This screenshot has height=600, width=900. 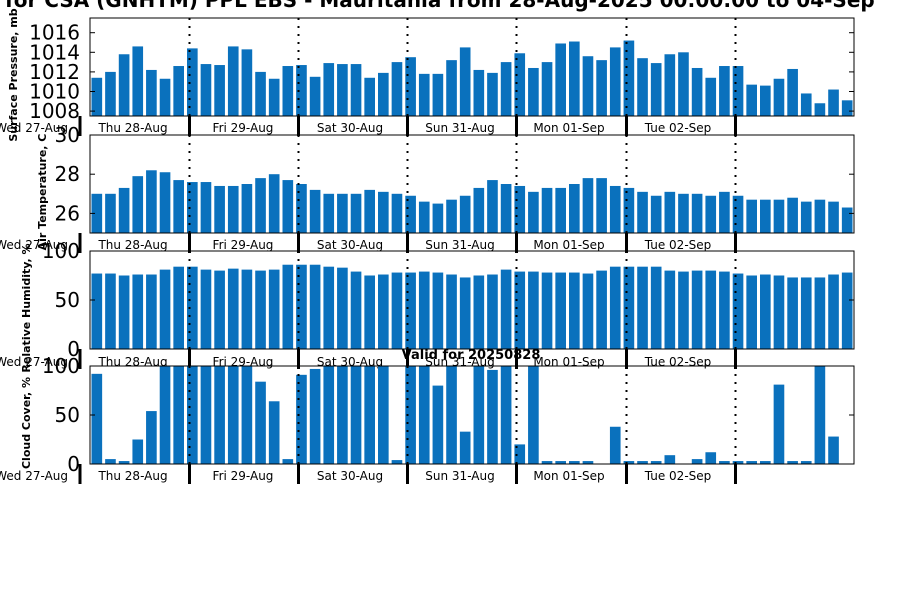 I want to click on xtick-day-label-4-4: Sun 31-Aug, so click(x=459, y=476).